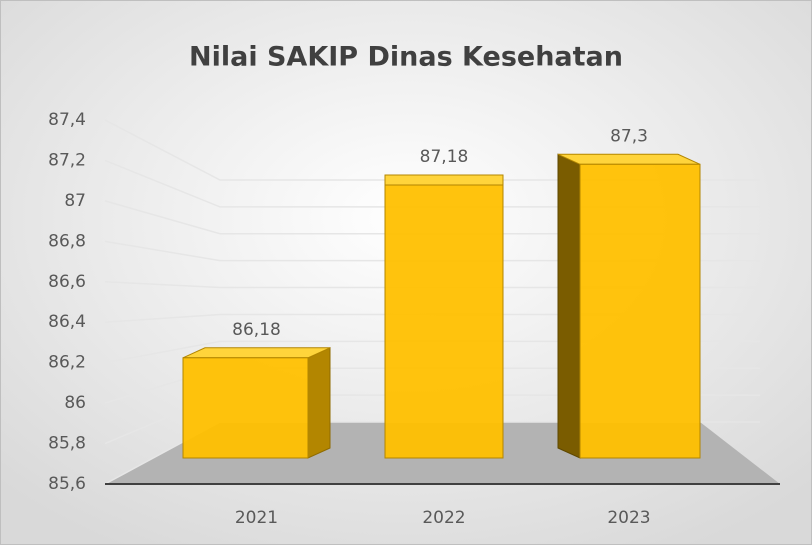 This screenshot has height=545, width=812. Describe the element at coordinates (67, 282) in the screenshot. I see `y-tick-label: 86,6` at that location.